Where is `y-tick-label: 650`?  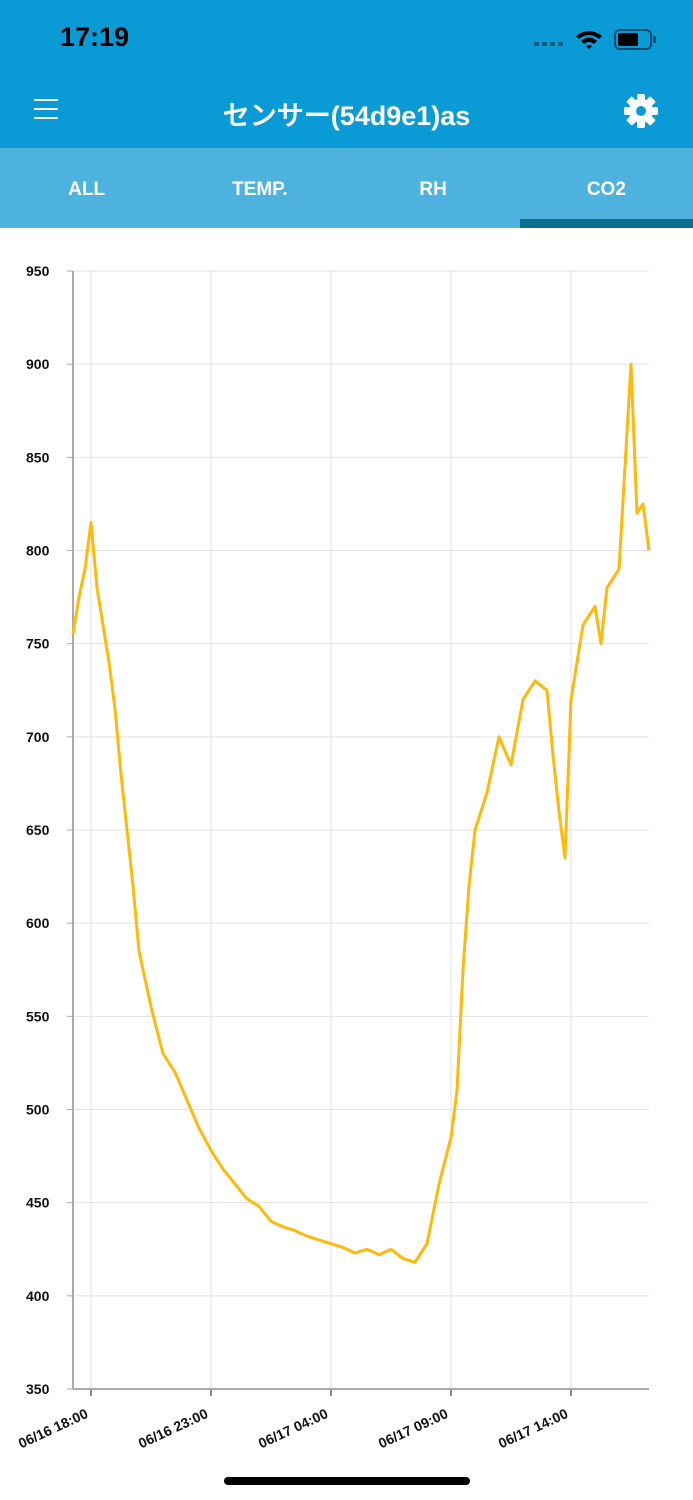
y-tick-label: 650 is located at coordinates (38, 830).